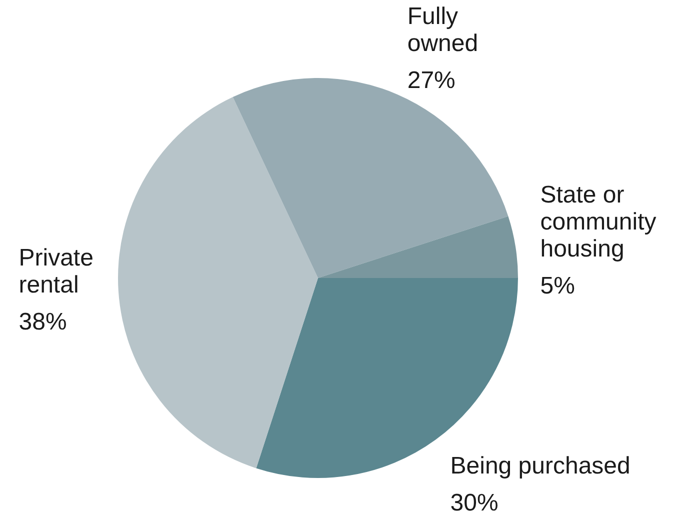  I want to click on slice-label: State or community housing, so click(598, 221).